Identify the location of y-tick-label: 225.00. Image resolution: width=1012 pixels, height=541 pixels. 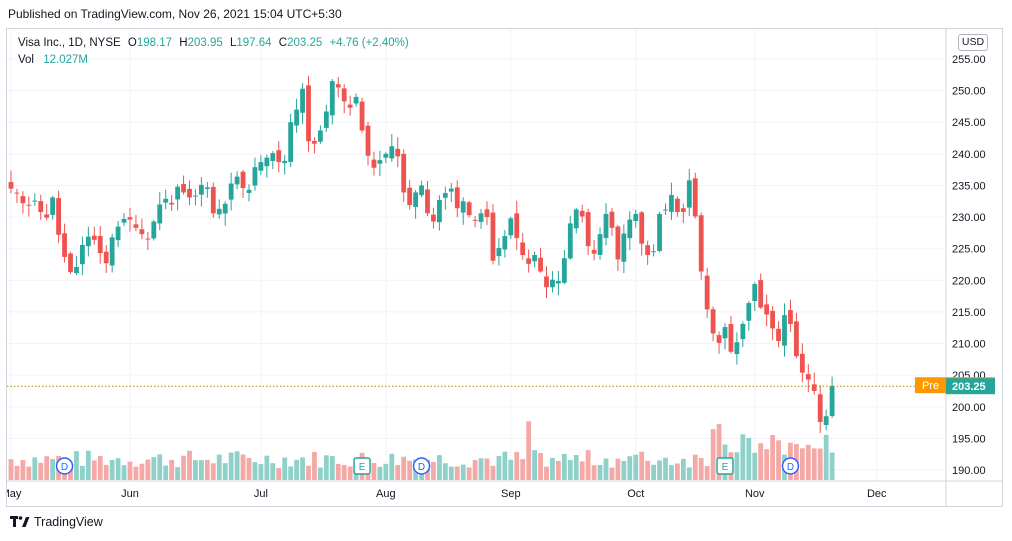
(969, 250).